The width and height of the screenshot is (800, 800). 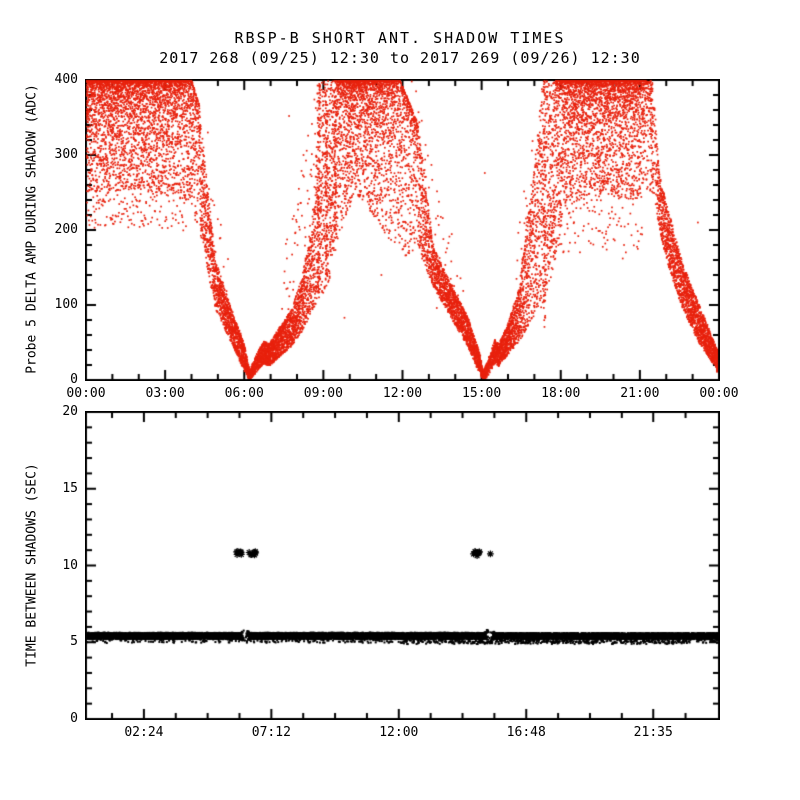 What do you see at coordinates (66, 154) in the screenshot?
I see `top-y-tick-label: 300` at bounding box center [66, 154].